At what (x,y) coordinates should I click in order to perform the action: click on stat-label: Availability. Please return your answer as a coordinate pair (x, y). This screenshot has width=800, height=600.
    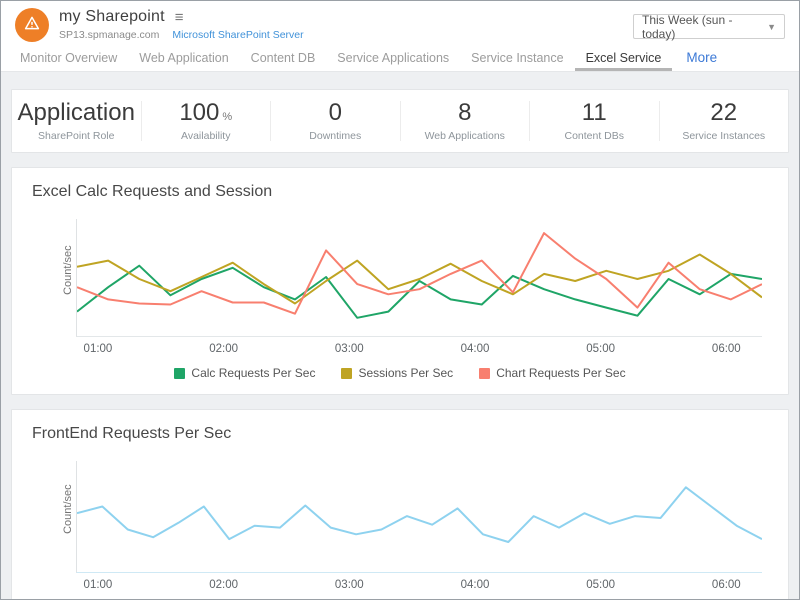
    Looking at the image, I should click on (206, 135).